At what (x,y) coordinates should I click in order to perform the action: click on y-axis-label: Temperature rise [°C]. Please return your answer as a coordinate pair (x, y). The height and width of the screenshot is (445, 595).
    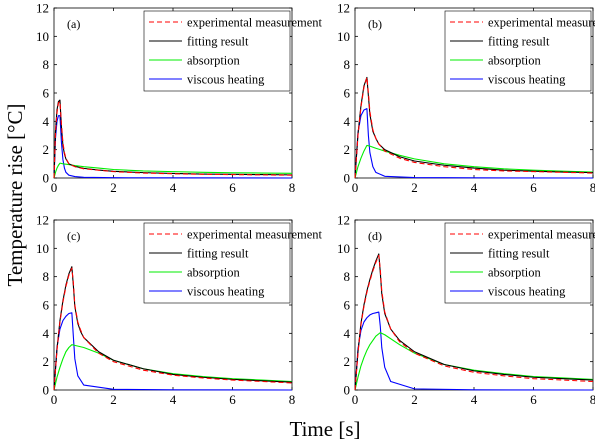
    Looking at the image, I should click on (15, 194).